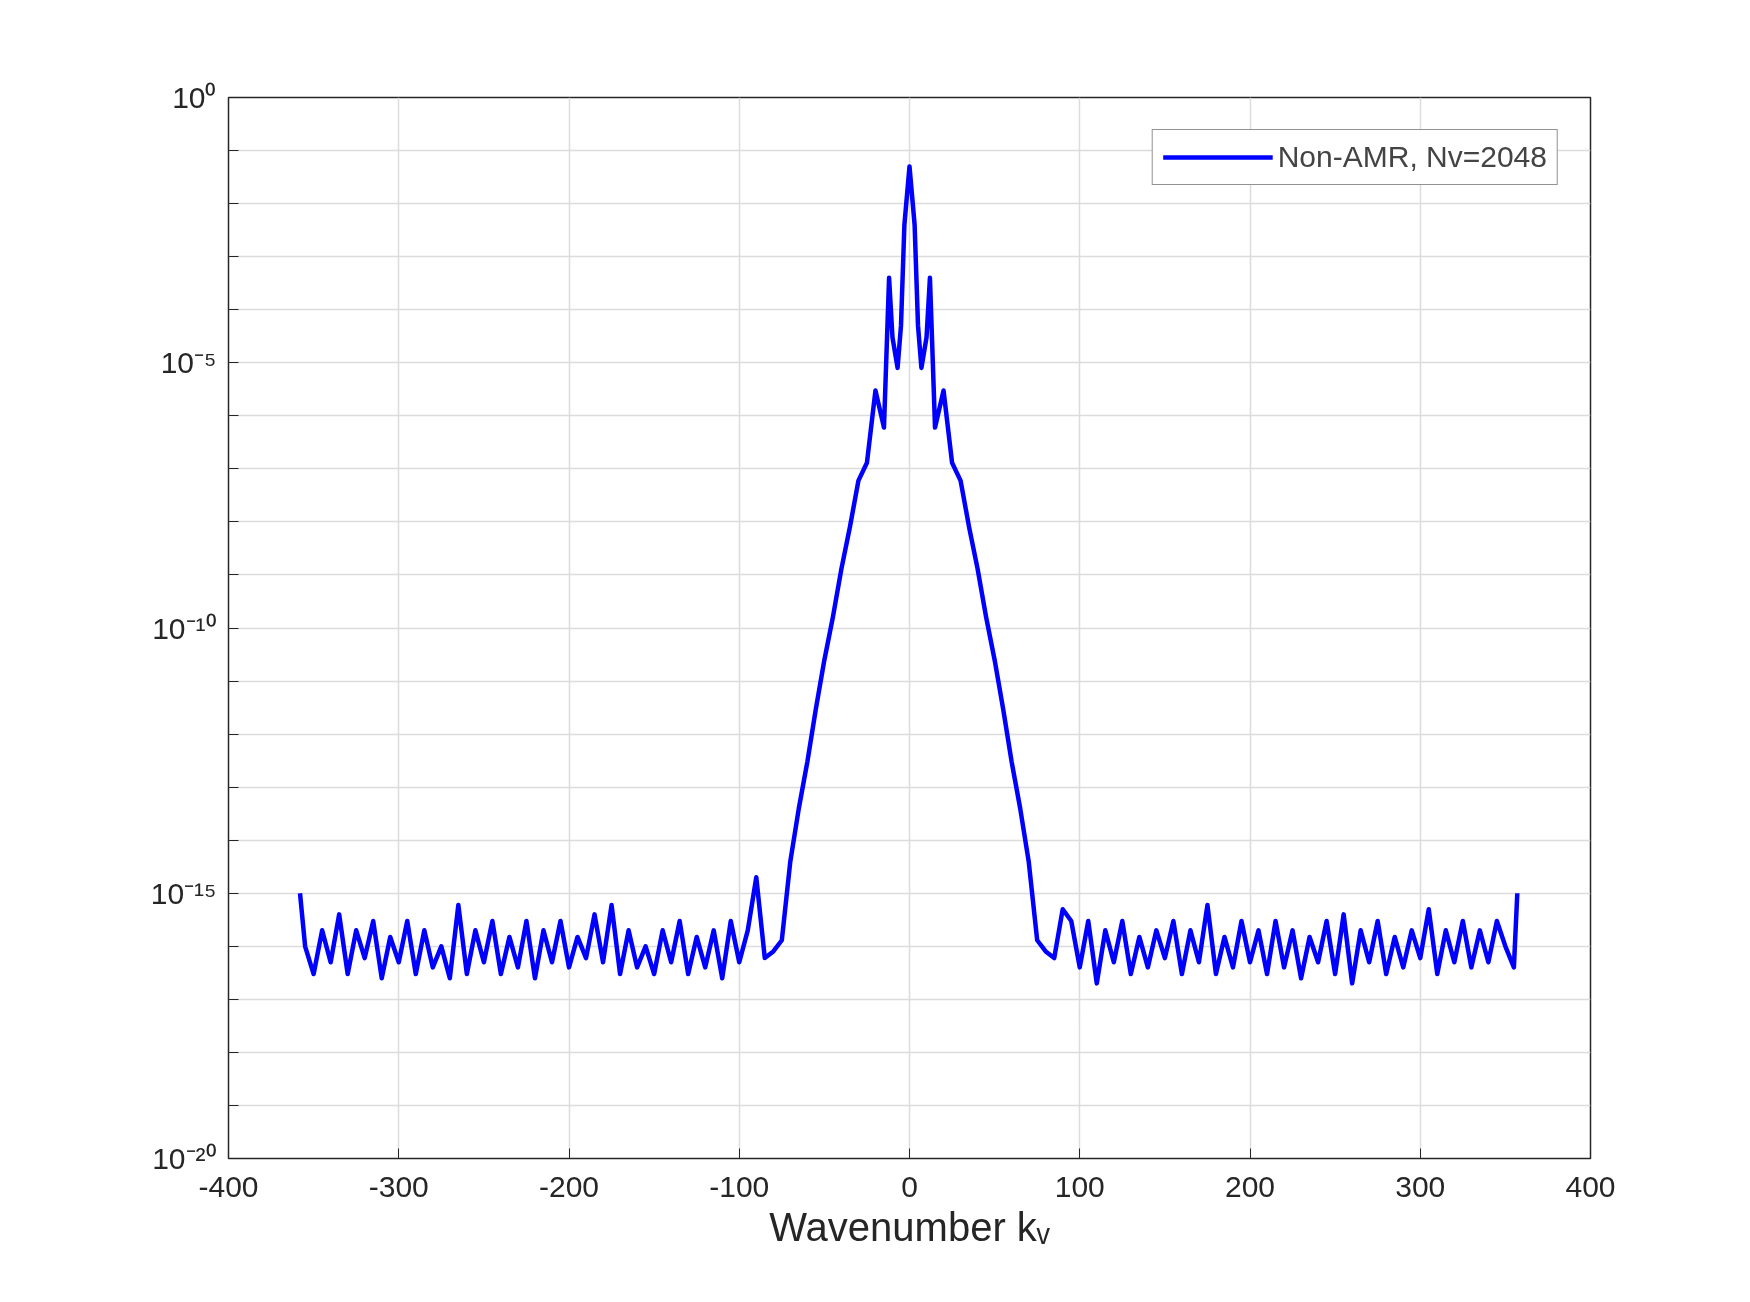 The image size is (1750, 1302). I want to click on x-tick-label: -200, so click(569, 1186).